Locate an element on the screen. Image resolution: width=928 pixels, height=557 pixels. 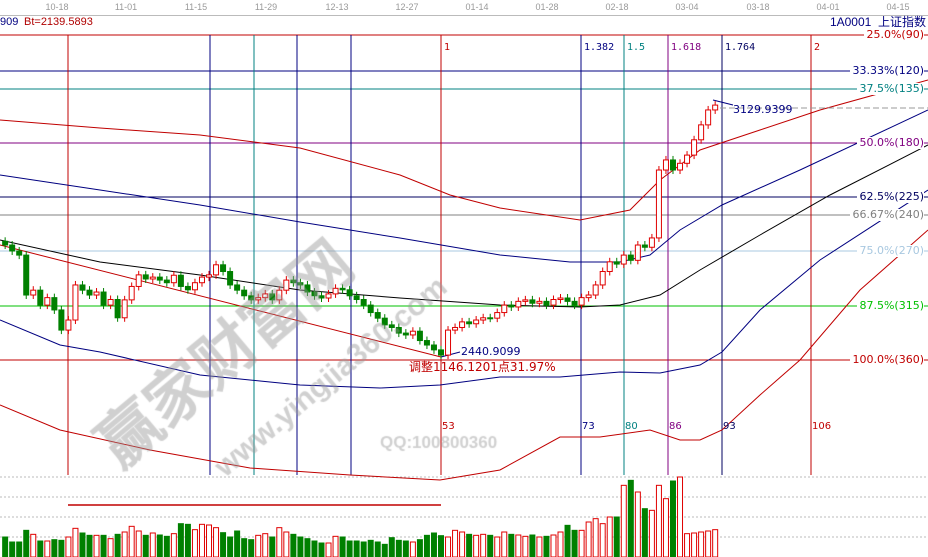
bar-count-label: 73 is located at coordinates (588, 426).